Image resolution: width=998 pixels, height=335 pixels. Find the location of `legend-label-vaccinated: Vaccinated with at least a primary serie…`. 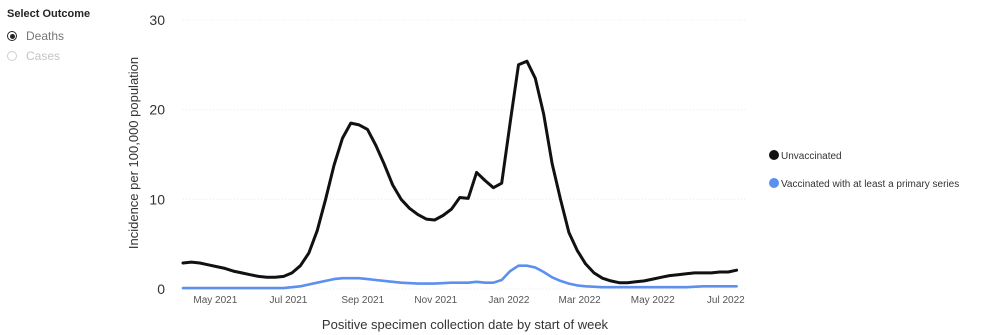

legend-label-vaccinated: Vaccinated with at least a primary serie… is located at coordinates (870, 184).